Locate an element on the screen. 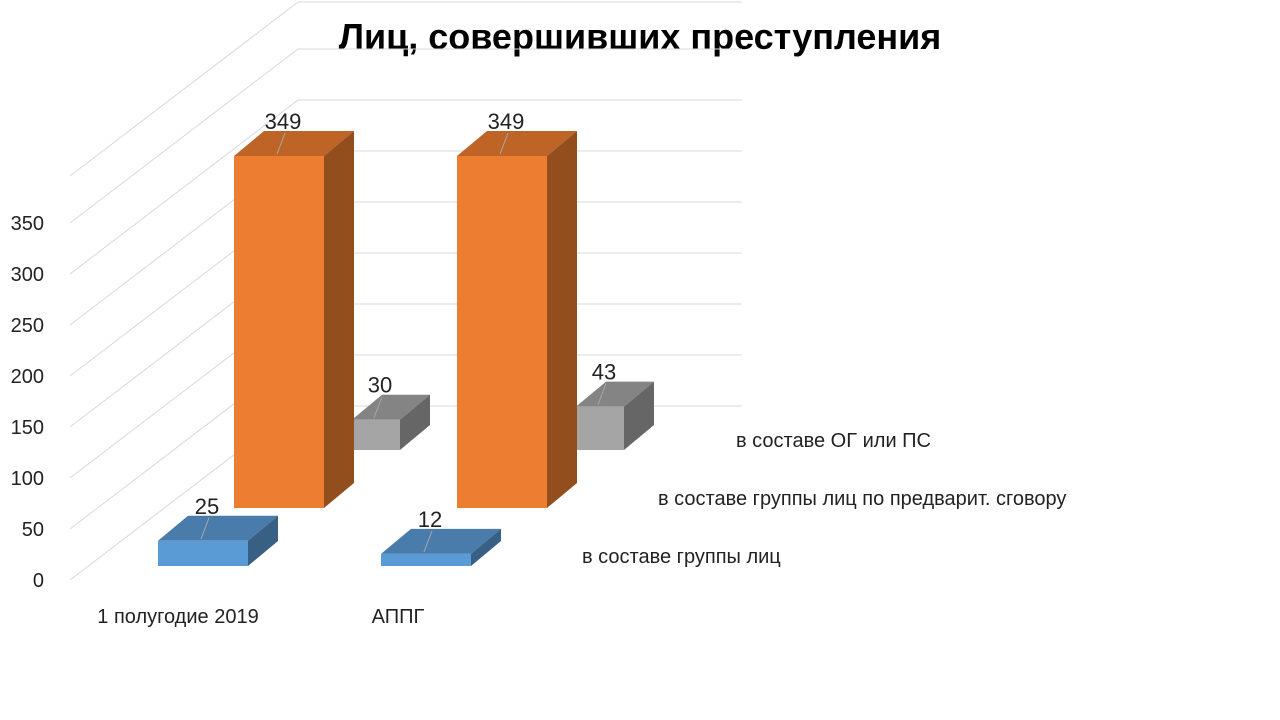 The height and width of the screenshot is (720, 1280). data-label: 30 is located at coordinates (380, 385).